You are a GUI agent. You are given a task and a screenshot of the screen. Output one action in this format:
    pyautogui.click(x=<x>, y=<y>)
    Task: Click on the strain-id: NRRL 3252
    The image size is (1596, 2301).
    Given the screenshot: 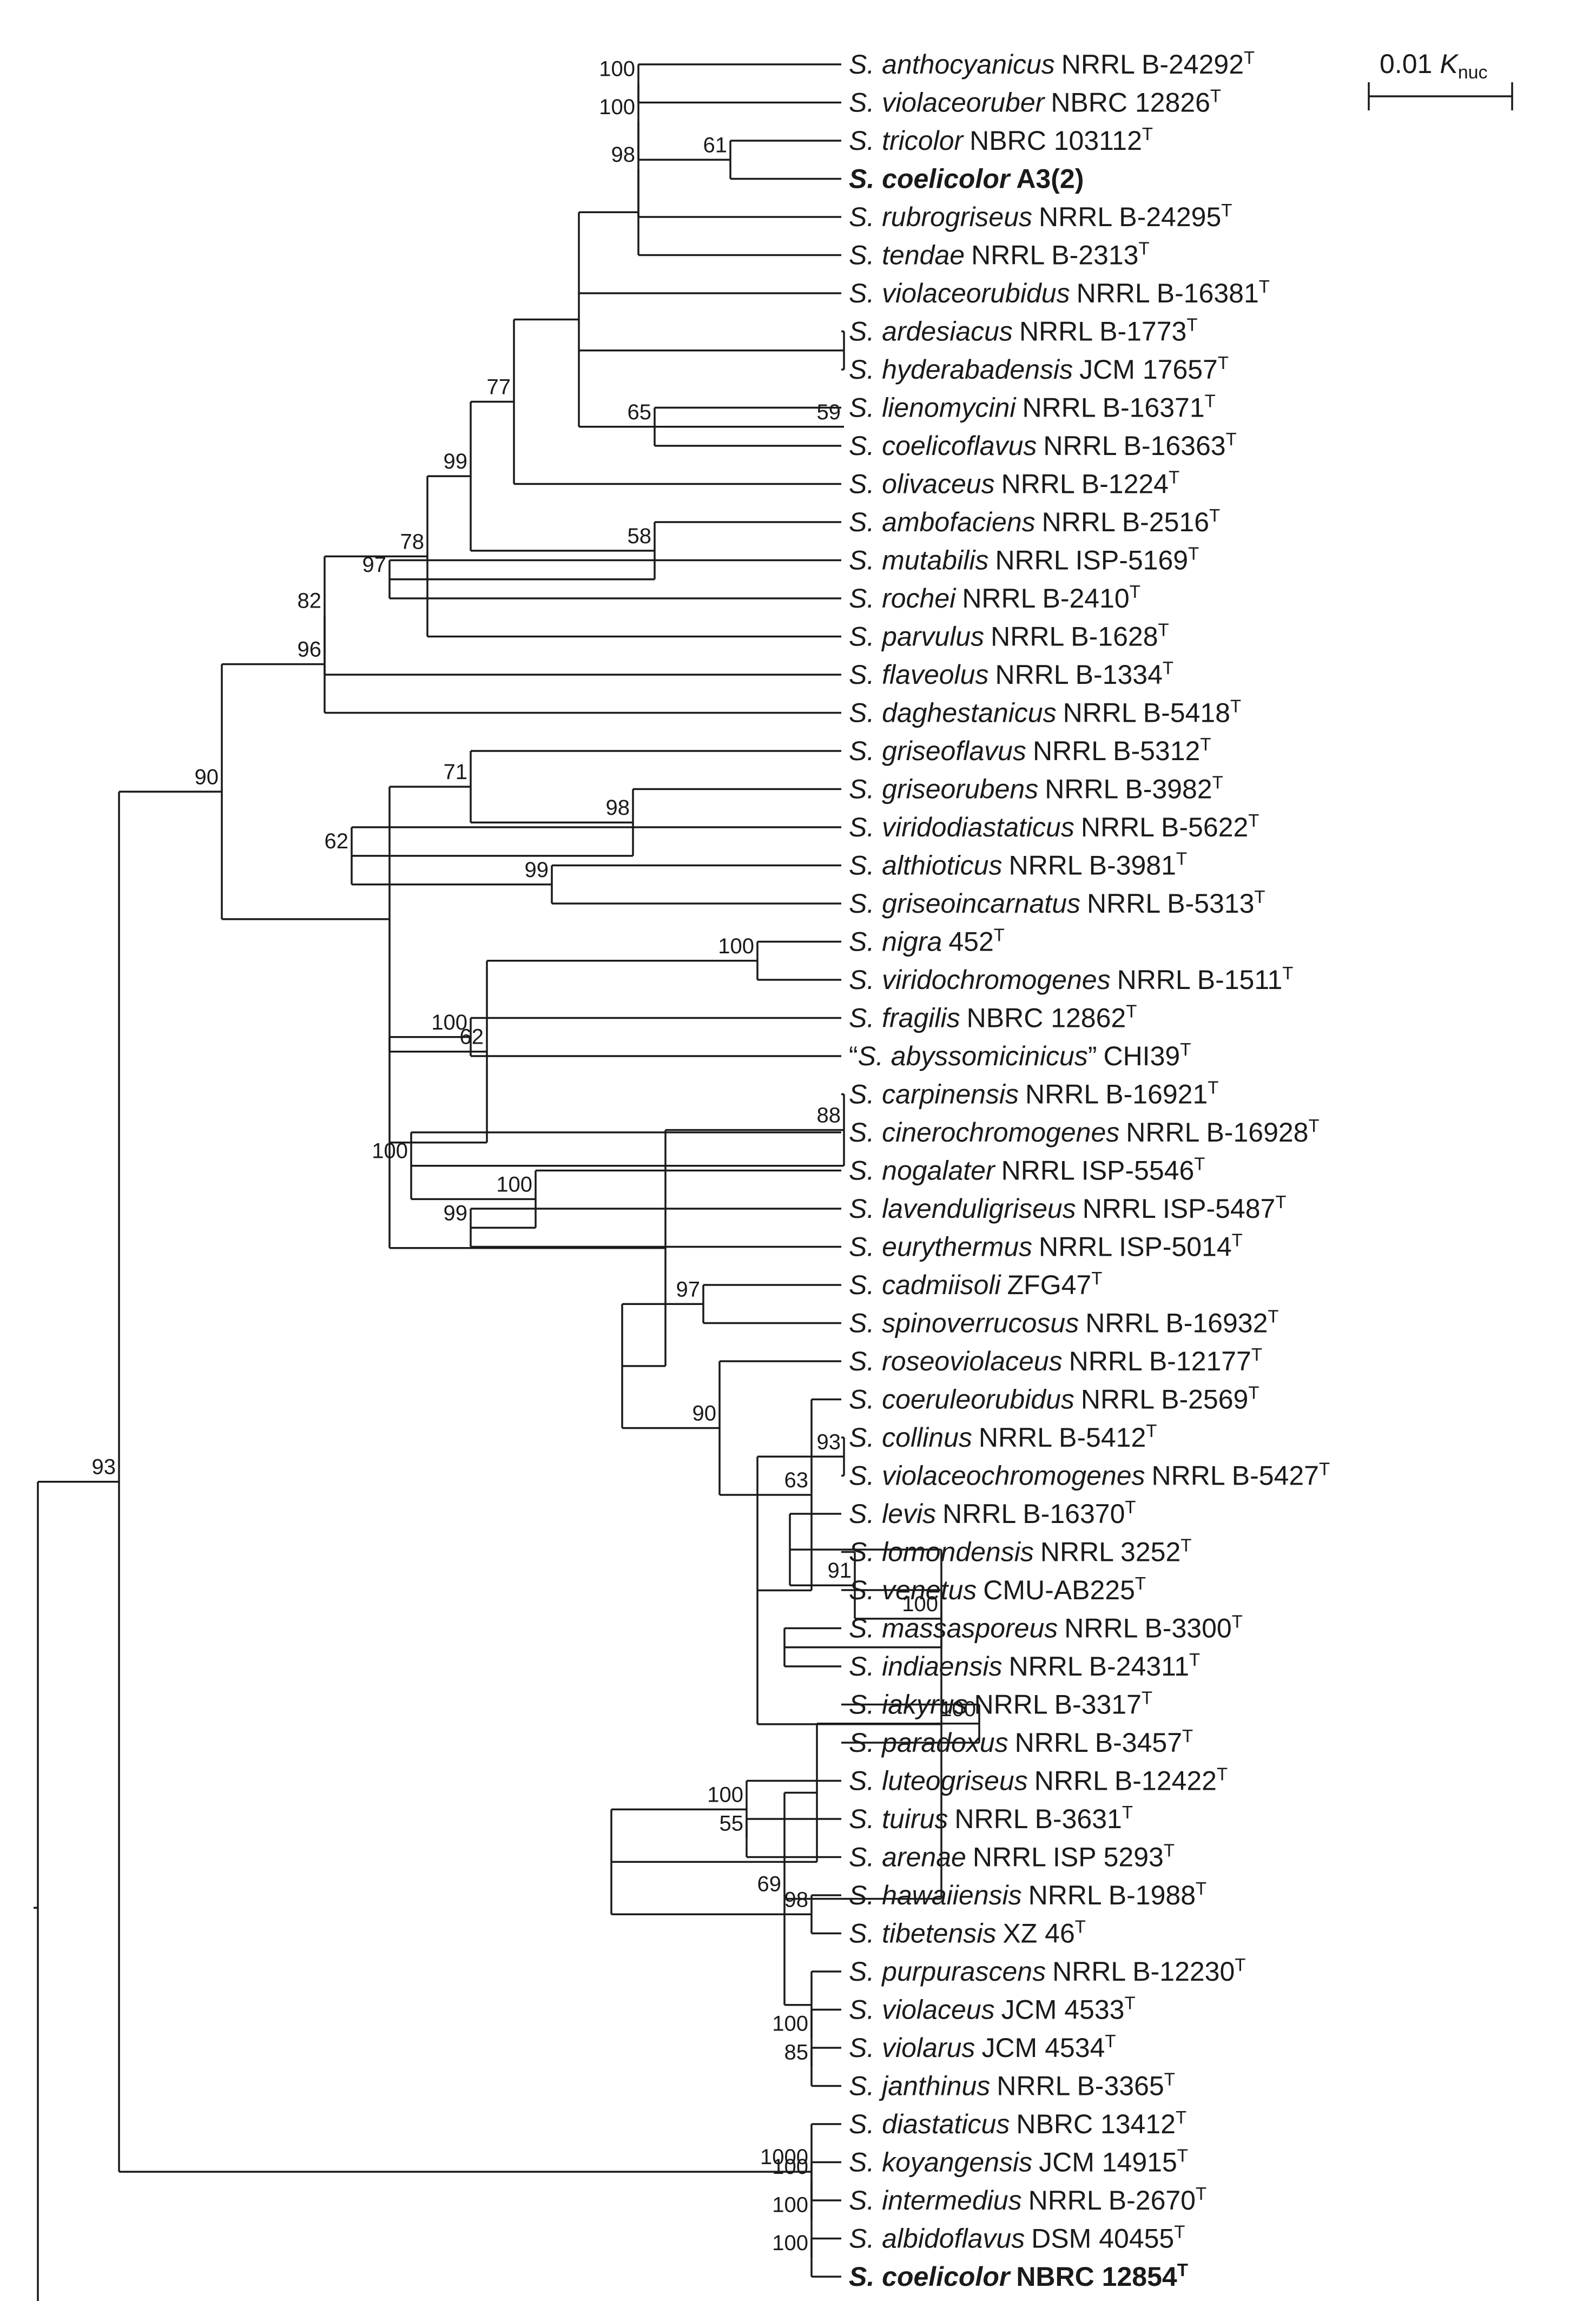 What is the action you would take?
    pyautogui.click(x=1110, y=1552)
    